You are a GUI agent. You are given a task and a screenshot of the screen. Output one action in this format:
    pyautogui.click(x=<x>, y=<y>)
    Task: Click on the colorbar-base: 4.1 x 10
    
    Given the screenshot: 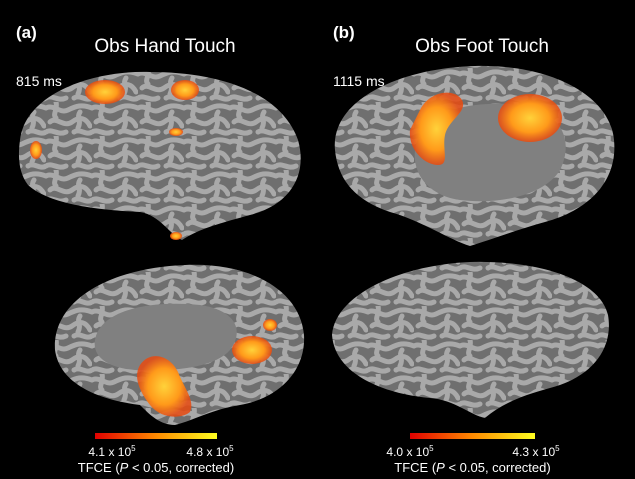 What is the action you would take?
    pyautogui.click(x=109, y=452)
    